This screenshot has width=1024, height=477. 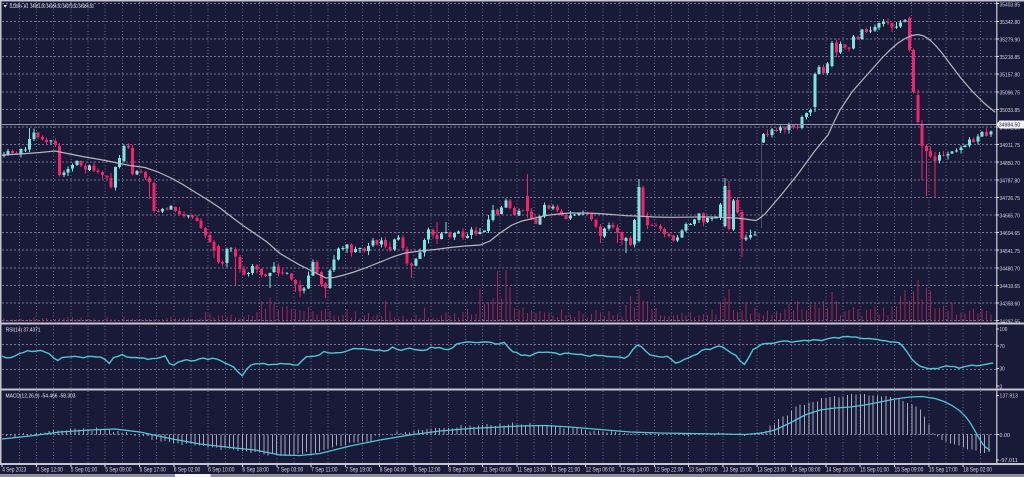 What do you see at coordinates (1010, 164) in the screenshot?
I see `svg-text: 34850.70` at bounding box center [1010, 164].